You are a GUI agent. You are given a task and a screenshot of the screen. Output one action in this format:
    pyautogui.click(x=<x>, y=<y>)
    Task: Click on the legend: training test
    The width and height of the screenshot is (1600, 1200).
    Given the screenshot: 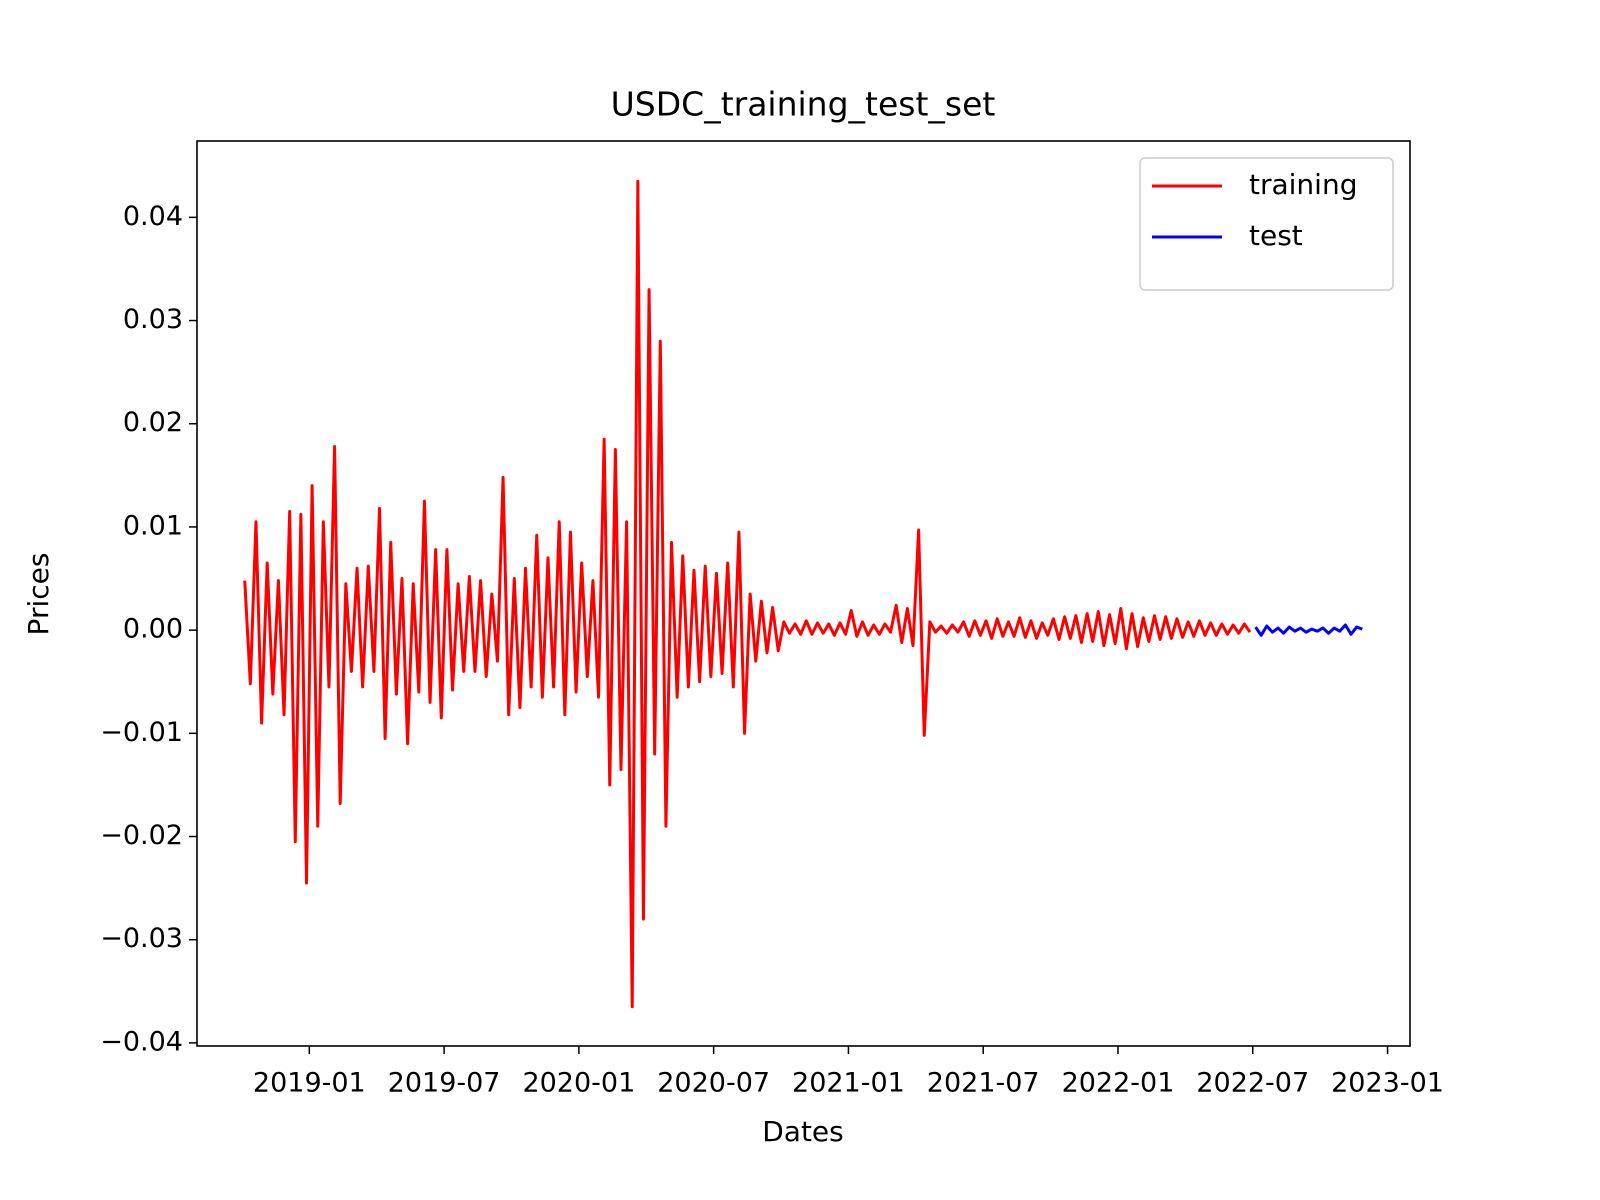 What is the action you would take?
    pyautogui.click(x=1266, y=224)
    